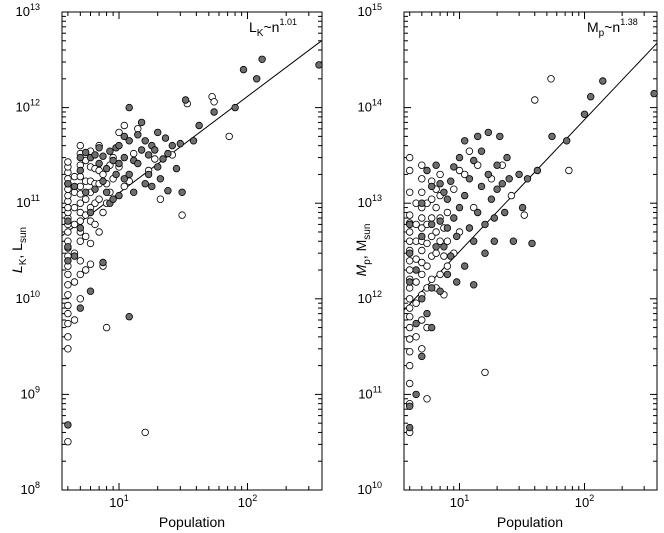  Describe the element at coordinates (530, 522) in the screenshot. I see `x-axis-title-right: Population` at that location.